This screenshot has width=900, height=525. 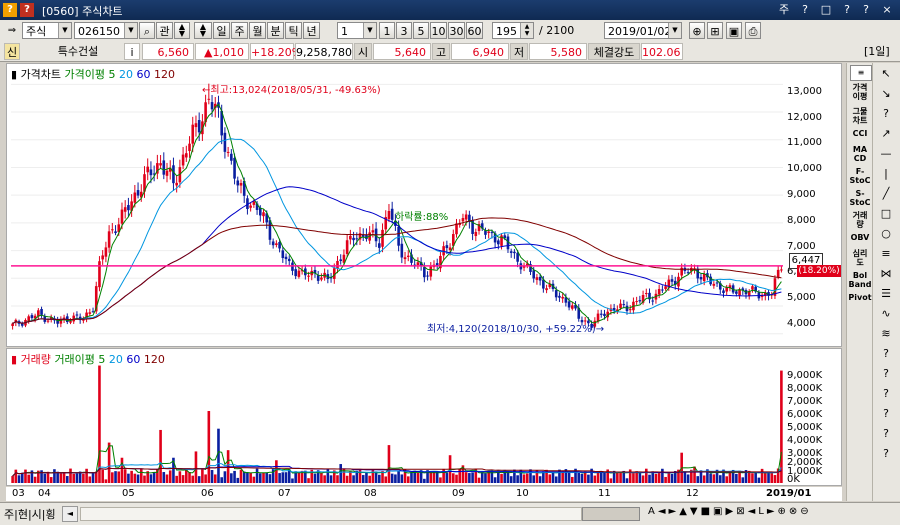 I want to click on collapse-icon: ≡, so click(x=861, y=73).